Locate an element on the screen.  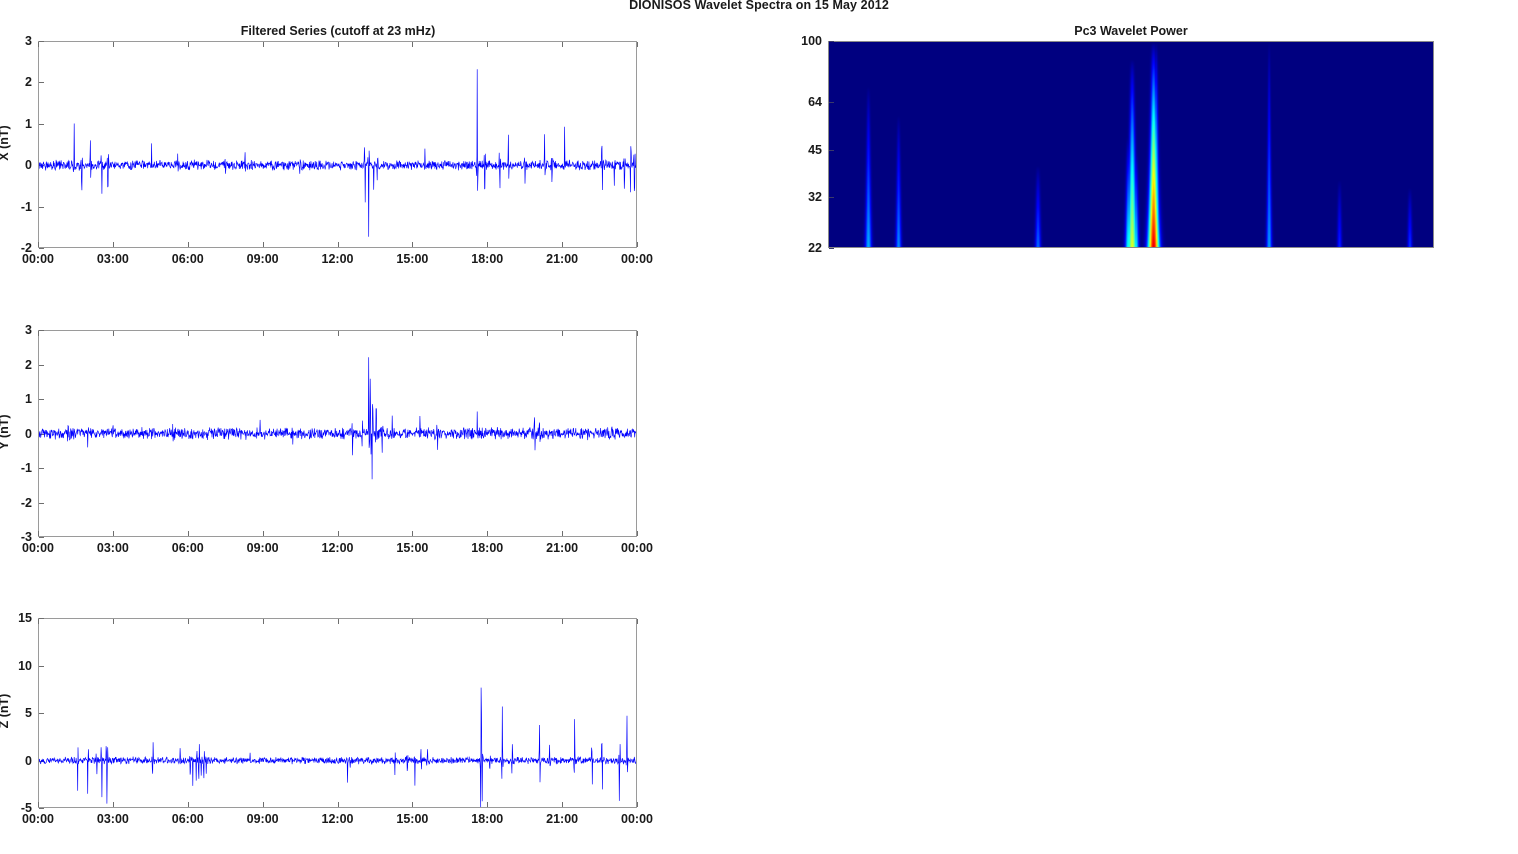
timeseries-axes-Z is located at coordinates (337, 713).